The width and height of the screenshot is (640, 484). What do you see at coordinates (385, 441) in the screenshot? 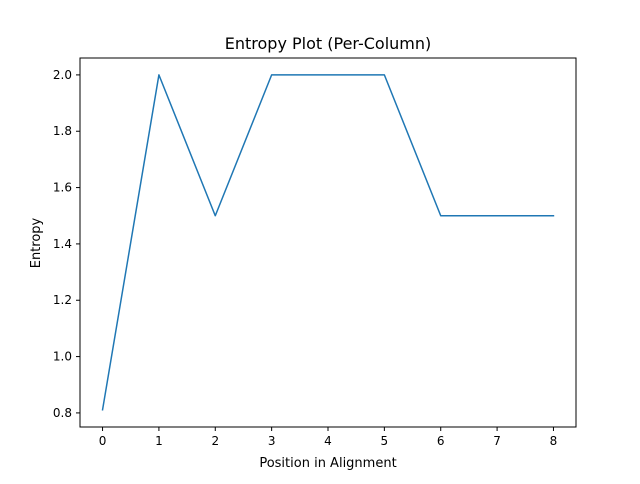
I see `x-tick-label: 5` at bounding box center [385, 441].